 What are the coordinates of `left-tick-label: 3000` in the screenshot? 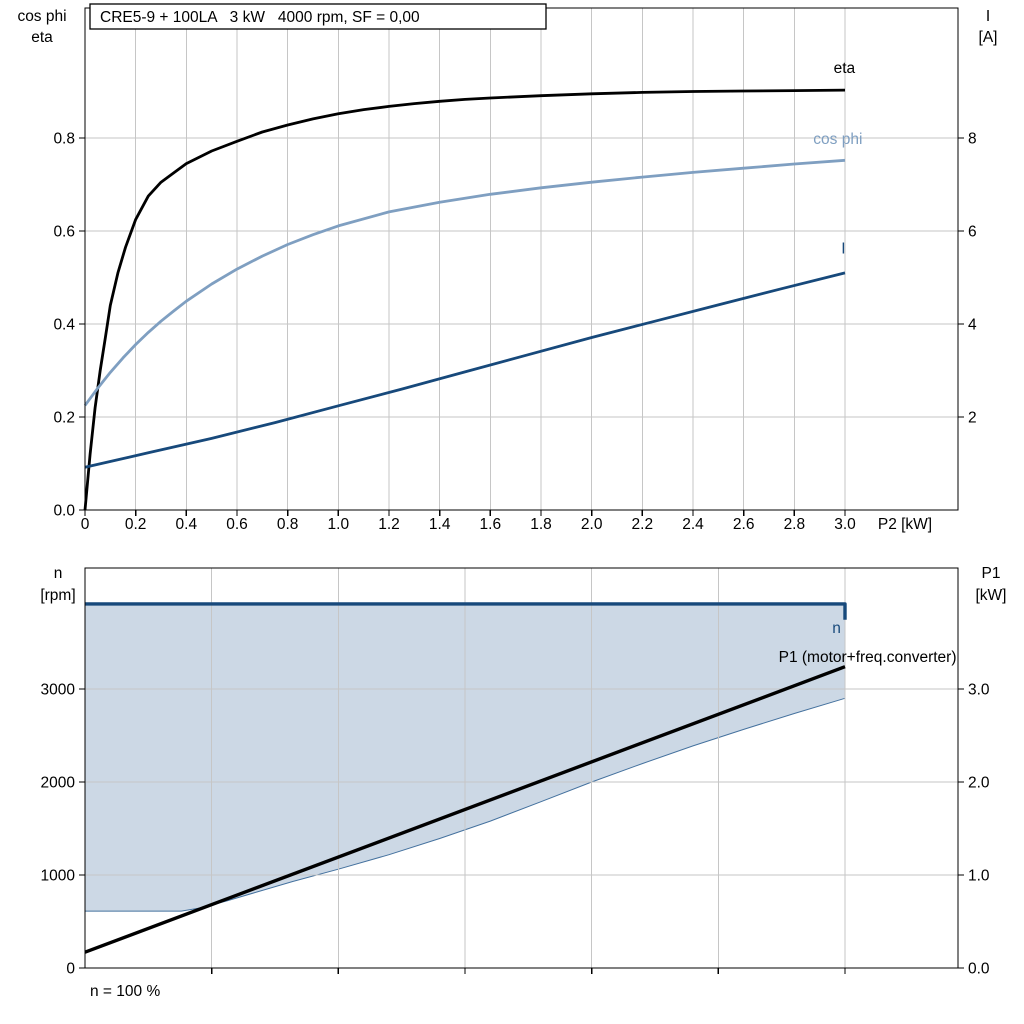 It's located at (58, 689).